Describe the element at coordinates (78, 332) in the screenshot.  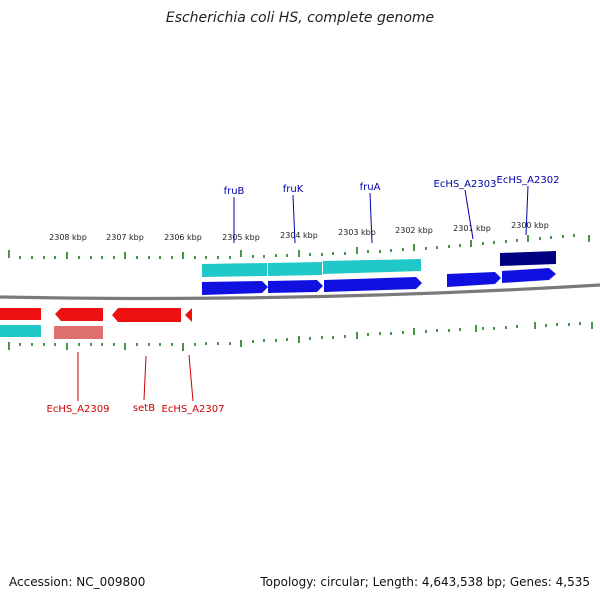
I see `cds-EcHS_A2309` at that location.